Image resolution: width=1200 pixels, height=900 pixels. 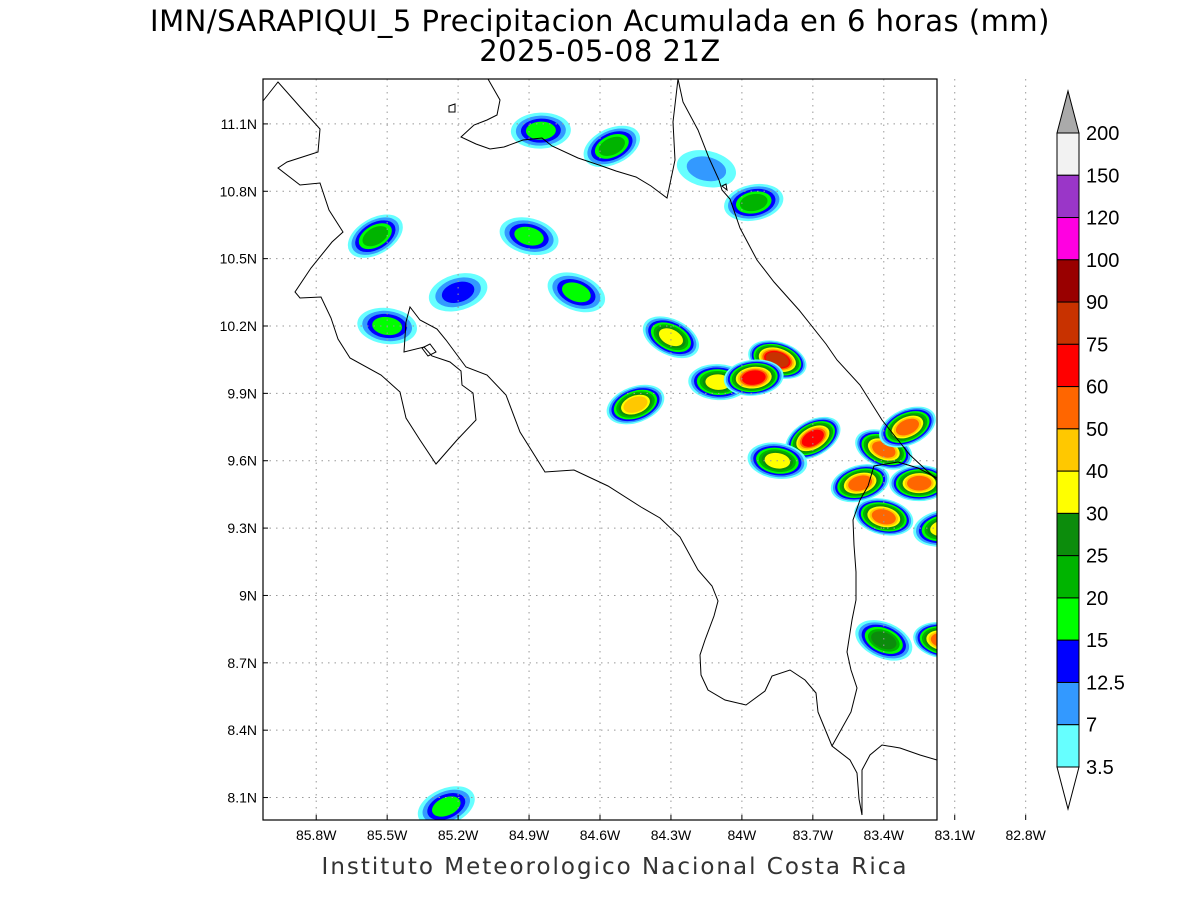 I want to click on colorbar-over-arrow, so click(x=1068, y=111).